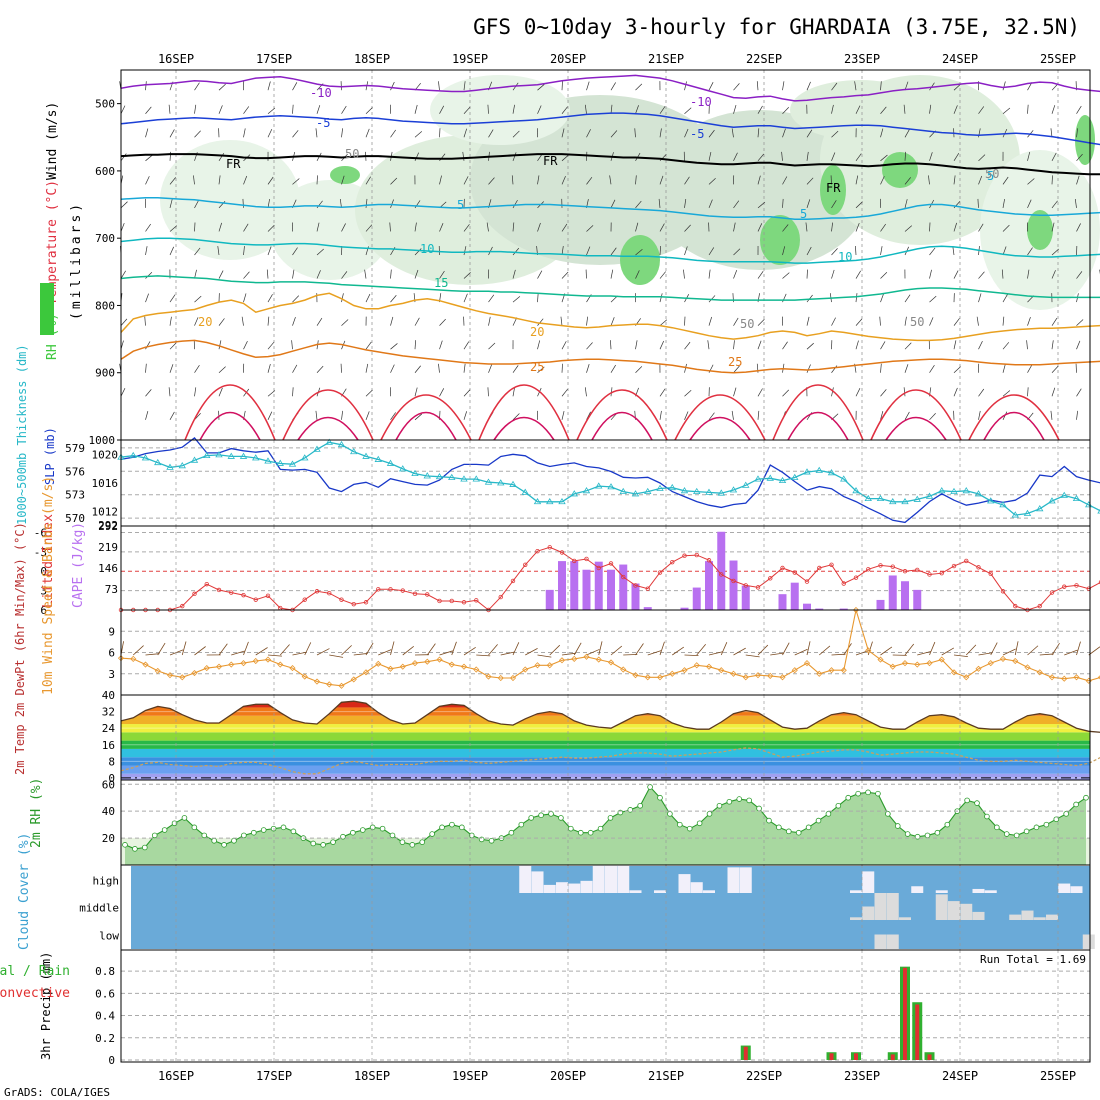  I want to click on contour-label: 15, so click(441, 283).